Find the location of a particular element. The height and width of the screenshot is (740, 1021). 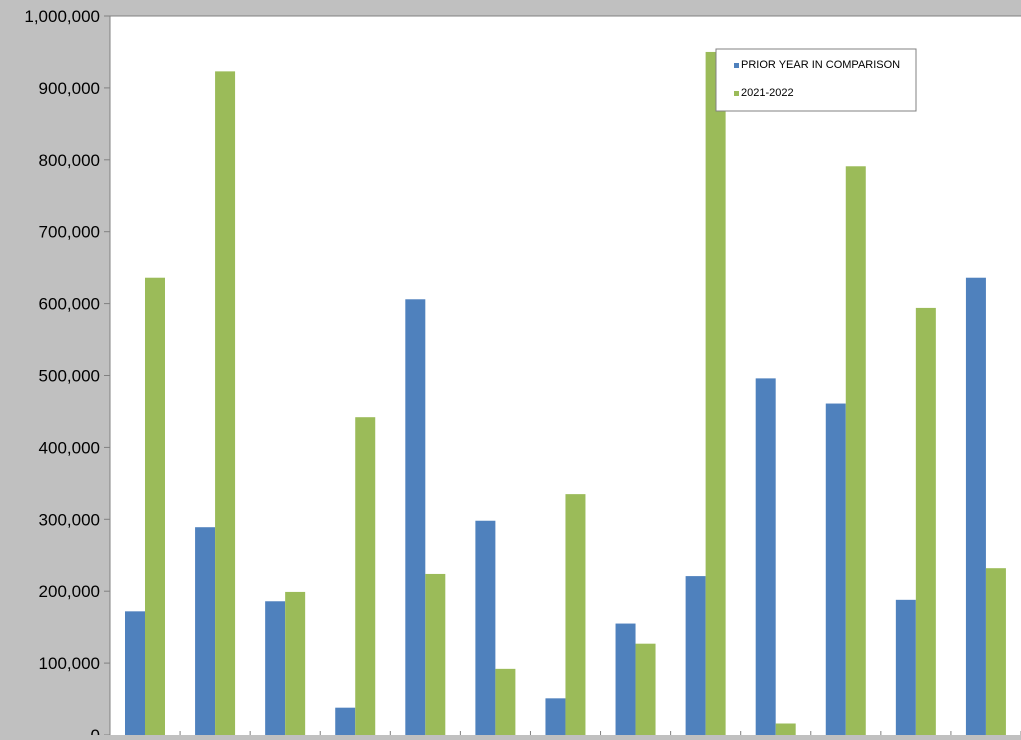

legend-label: PRIOR YEAR IN COMPARISON is located at coordinates (820, 65).